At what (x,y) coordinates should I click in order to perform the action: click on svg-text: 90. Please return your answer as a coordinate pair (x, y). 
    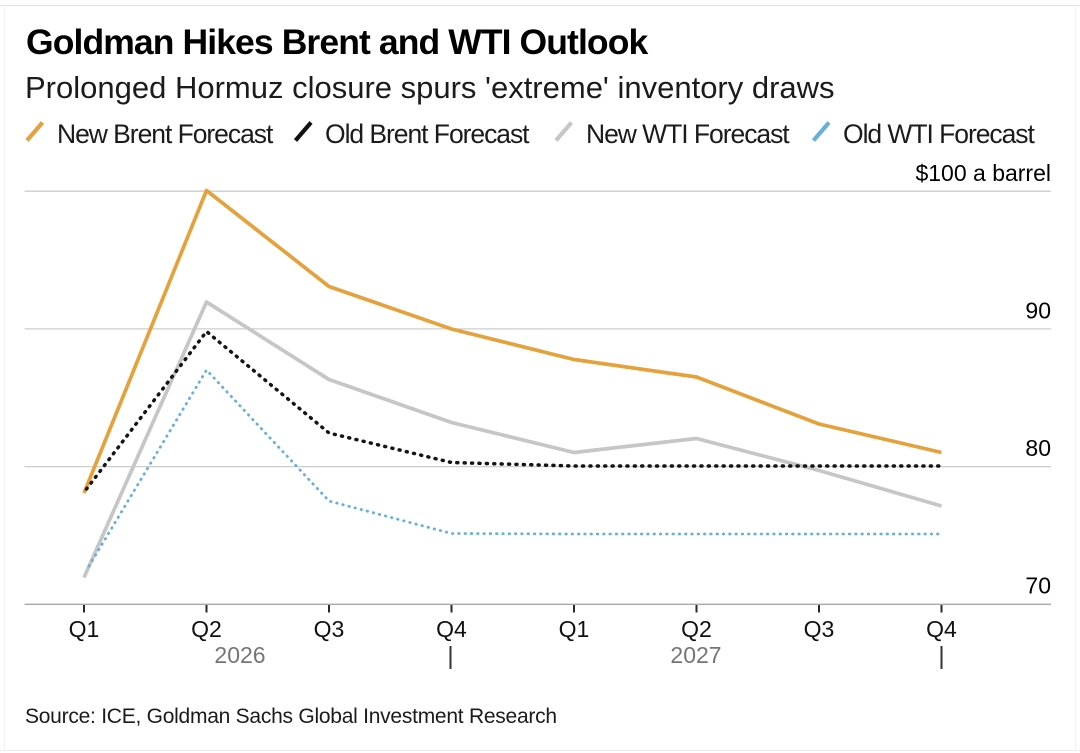
    Looking at the image, I should click on (1038, 311).